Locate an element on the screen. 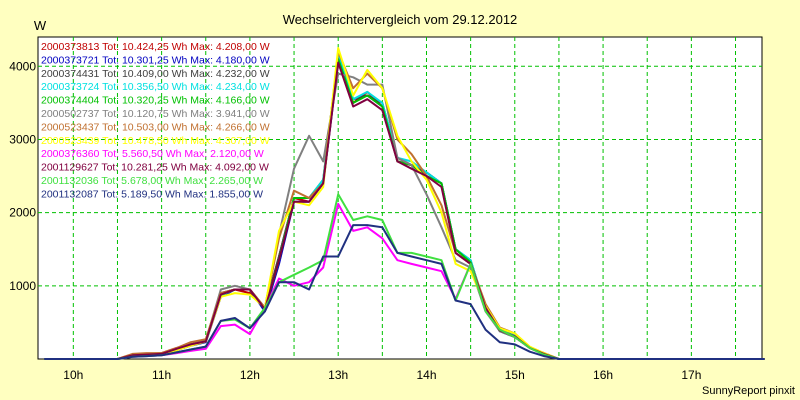 The image size is (800, 400). y-tick-label: 4000 is located at coordinates (22, 66).